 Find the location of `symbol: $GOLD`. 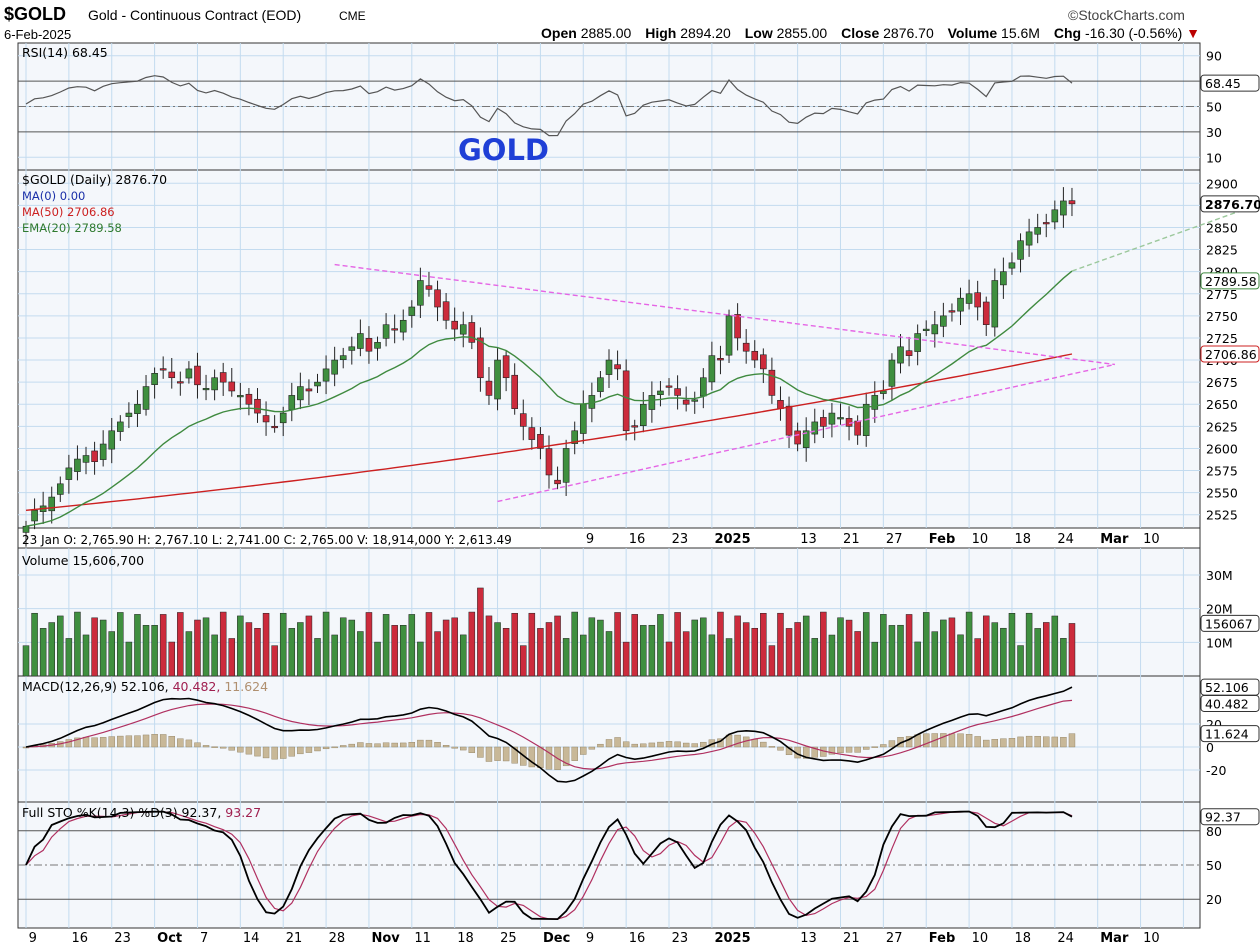

symbol: $GOLD is located at coordinates (35, 14).